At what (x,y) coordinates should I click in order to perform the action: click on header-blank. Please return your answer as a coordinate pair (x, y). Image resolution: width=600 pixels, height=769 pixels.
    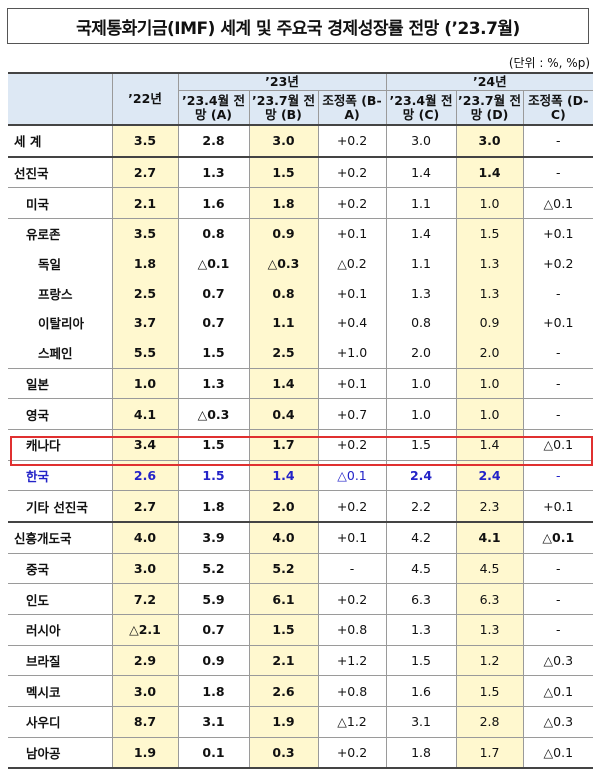
    Looking at the image, I should click on (60, 99).